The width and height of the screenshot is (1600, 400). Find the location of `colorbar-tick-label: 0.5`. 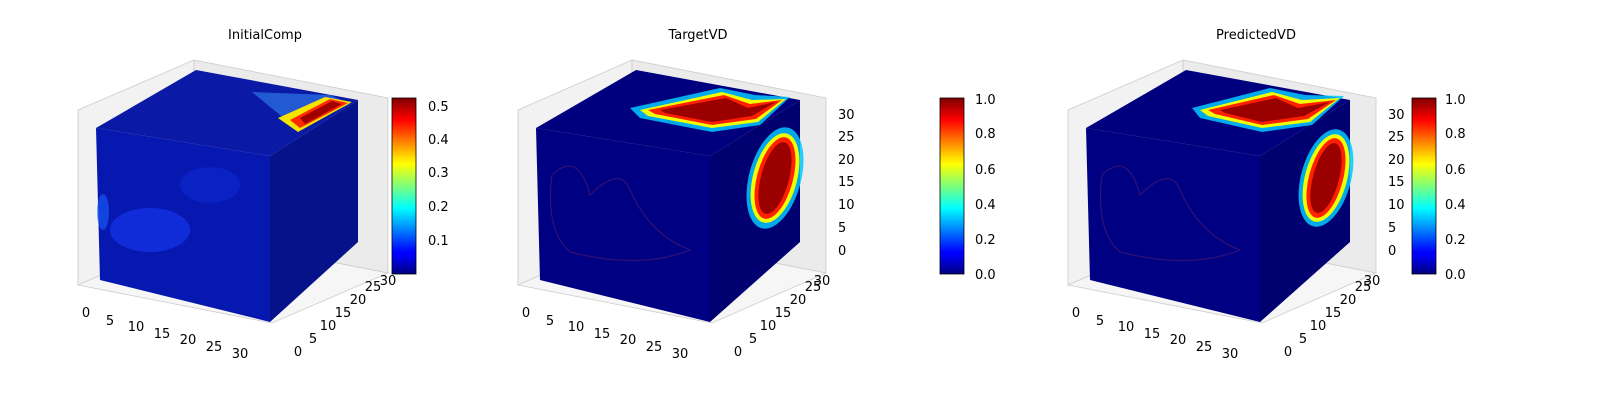

colorbar-tick-label: 0.5 is located at coordinates (438, 107).